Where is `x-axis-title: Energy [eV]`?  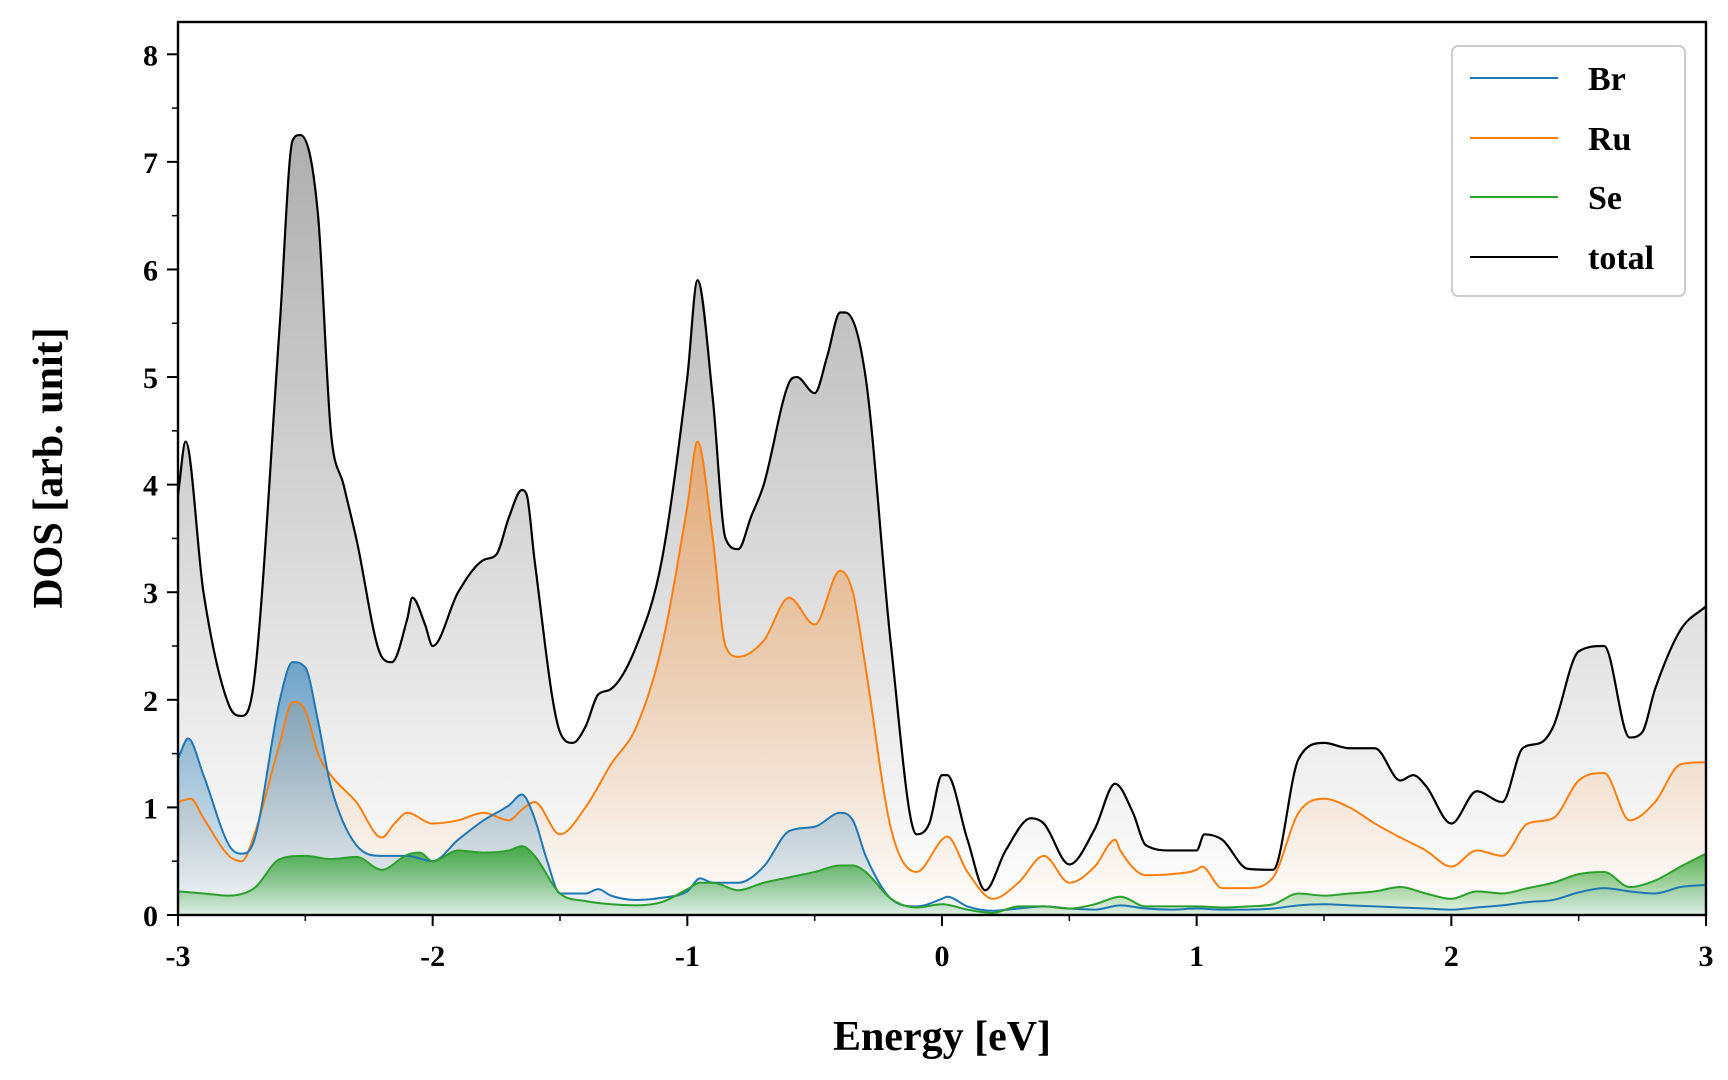 x-axis-title: Energy [eV] is located at coordinates (942, 1037).